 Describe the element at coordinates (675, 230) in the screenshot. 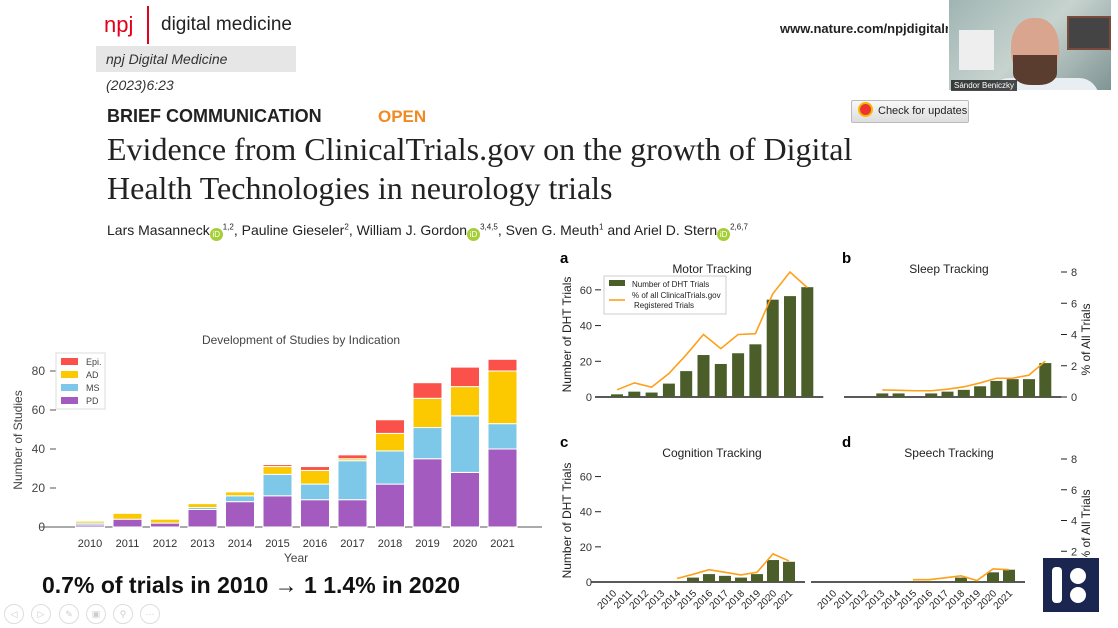

I see `author-name: Ariel D. Stern` at that location.